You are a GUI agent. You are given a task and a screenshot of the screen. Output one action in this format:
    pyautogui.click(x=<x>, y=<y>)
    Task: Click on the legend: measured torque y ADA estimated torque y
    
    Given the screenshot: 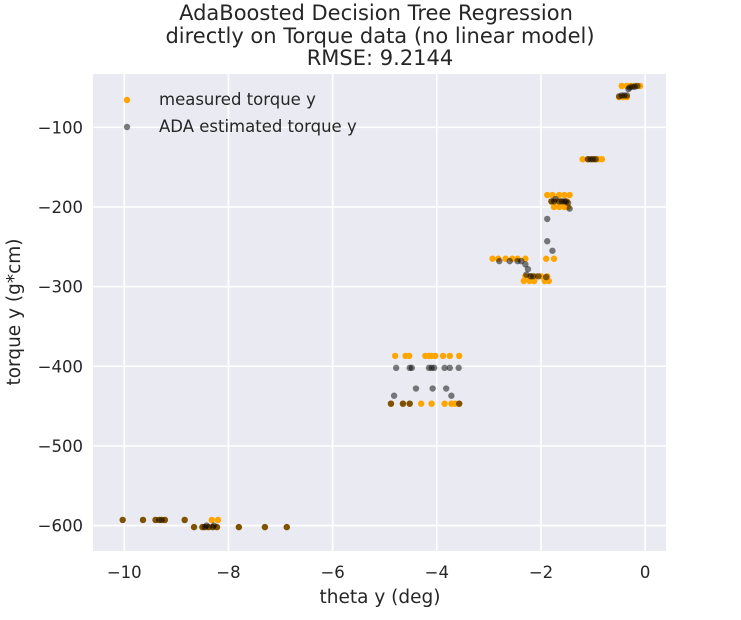 What is the action you would take?
    pyautogui.click(x=240, y=113)
    